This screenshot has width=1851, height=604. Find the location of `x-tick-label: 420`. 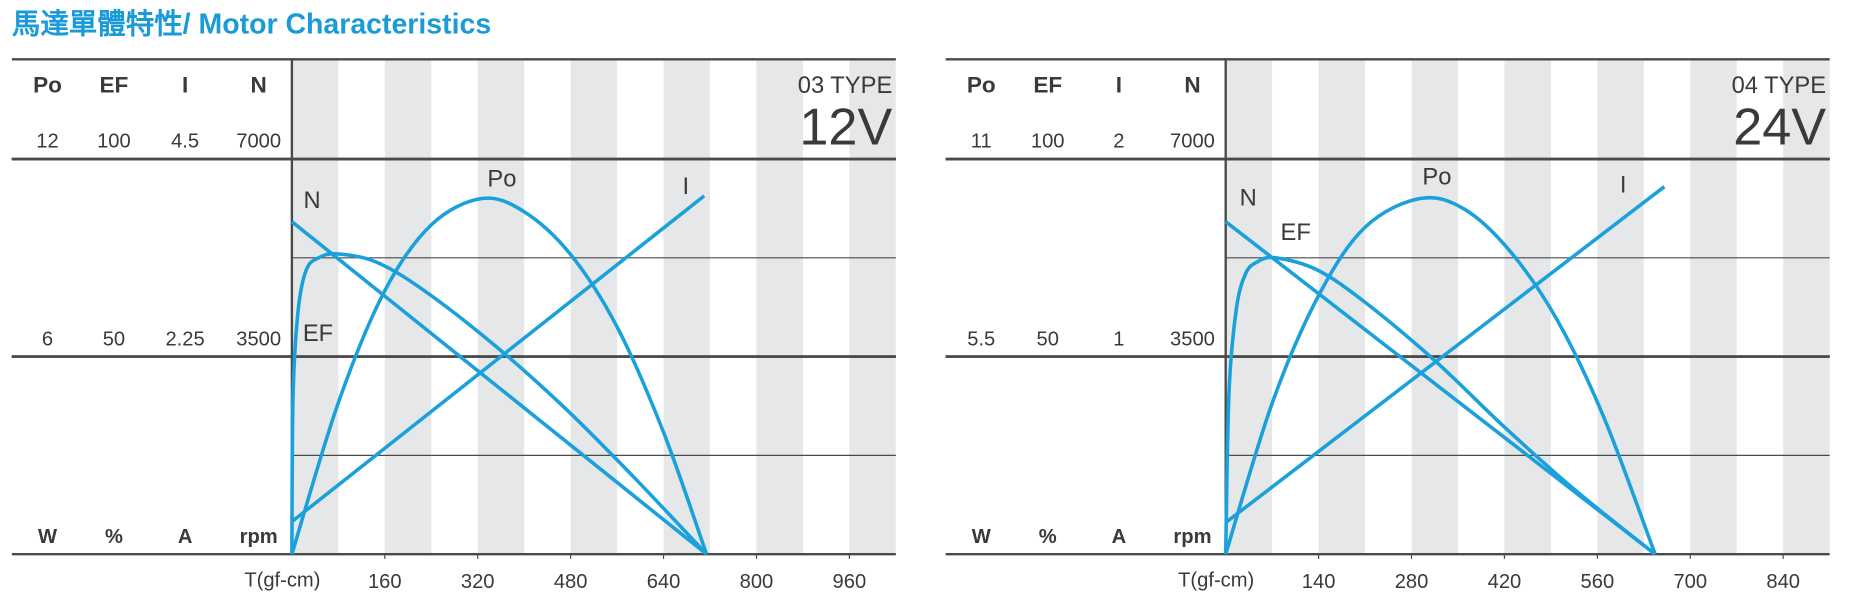

x-tick-label: 420 is located at coordinates (1505, 582).